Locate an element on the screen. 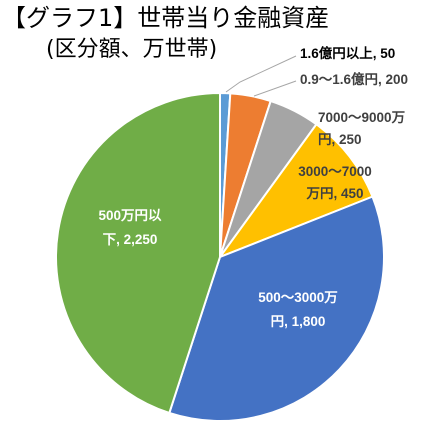 The width and height of the screenshot is (439, 427). data-label-2: 0.9〜1.6億円, 200 is located at coordinates (354, 79).